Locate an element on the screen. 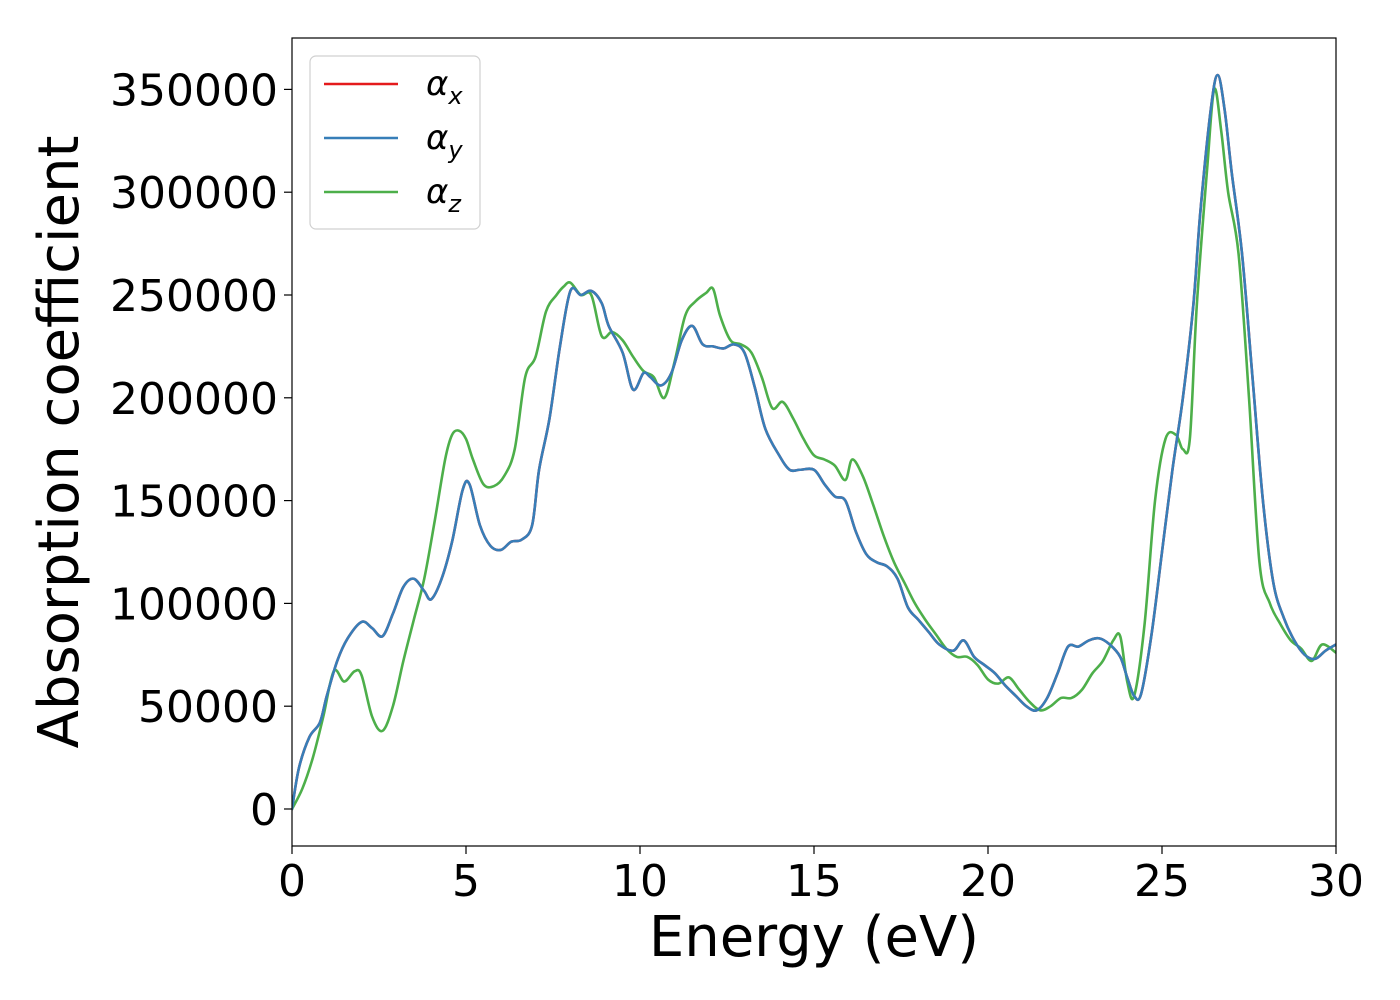 This screenshot has height=1000, width=1400. legend-subscript: z is located at coordinates (454, 204).